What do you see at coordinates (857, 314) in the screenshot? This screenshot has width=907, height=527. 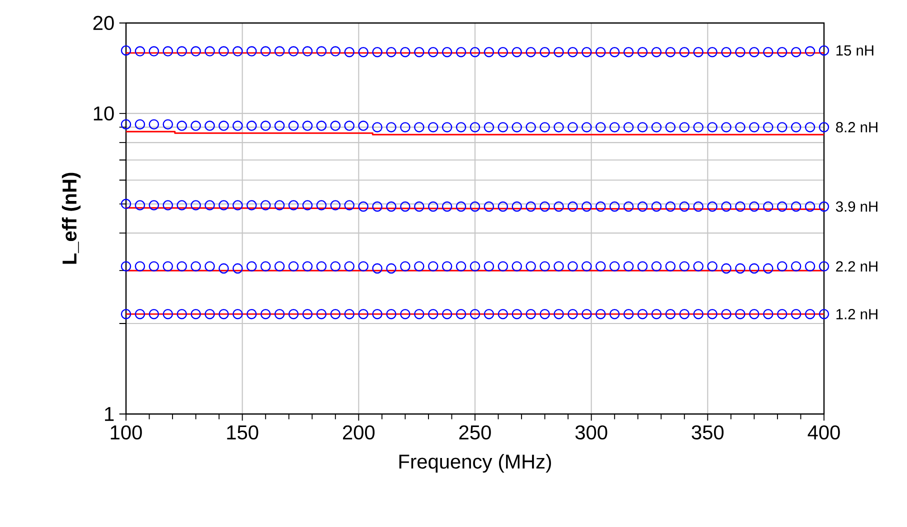 I see `text: 1.2 nH` at bounding box center [857, 314].